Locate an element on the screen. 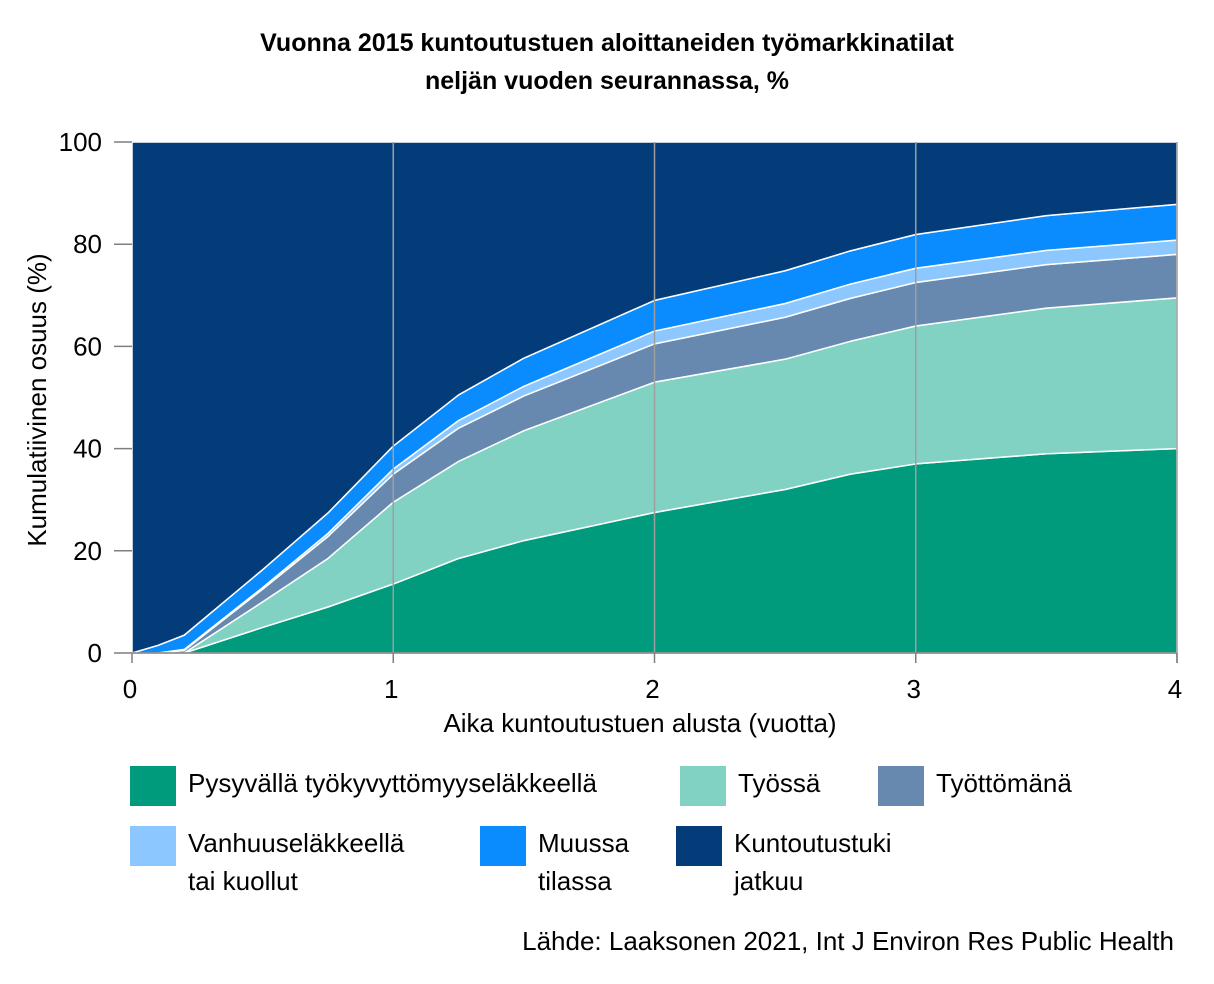 This screenshot has height=984, width=1214. legend-item-tyottomana: Työttömänä is located at coordinates (975, 786).